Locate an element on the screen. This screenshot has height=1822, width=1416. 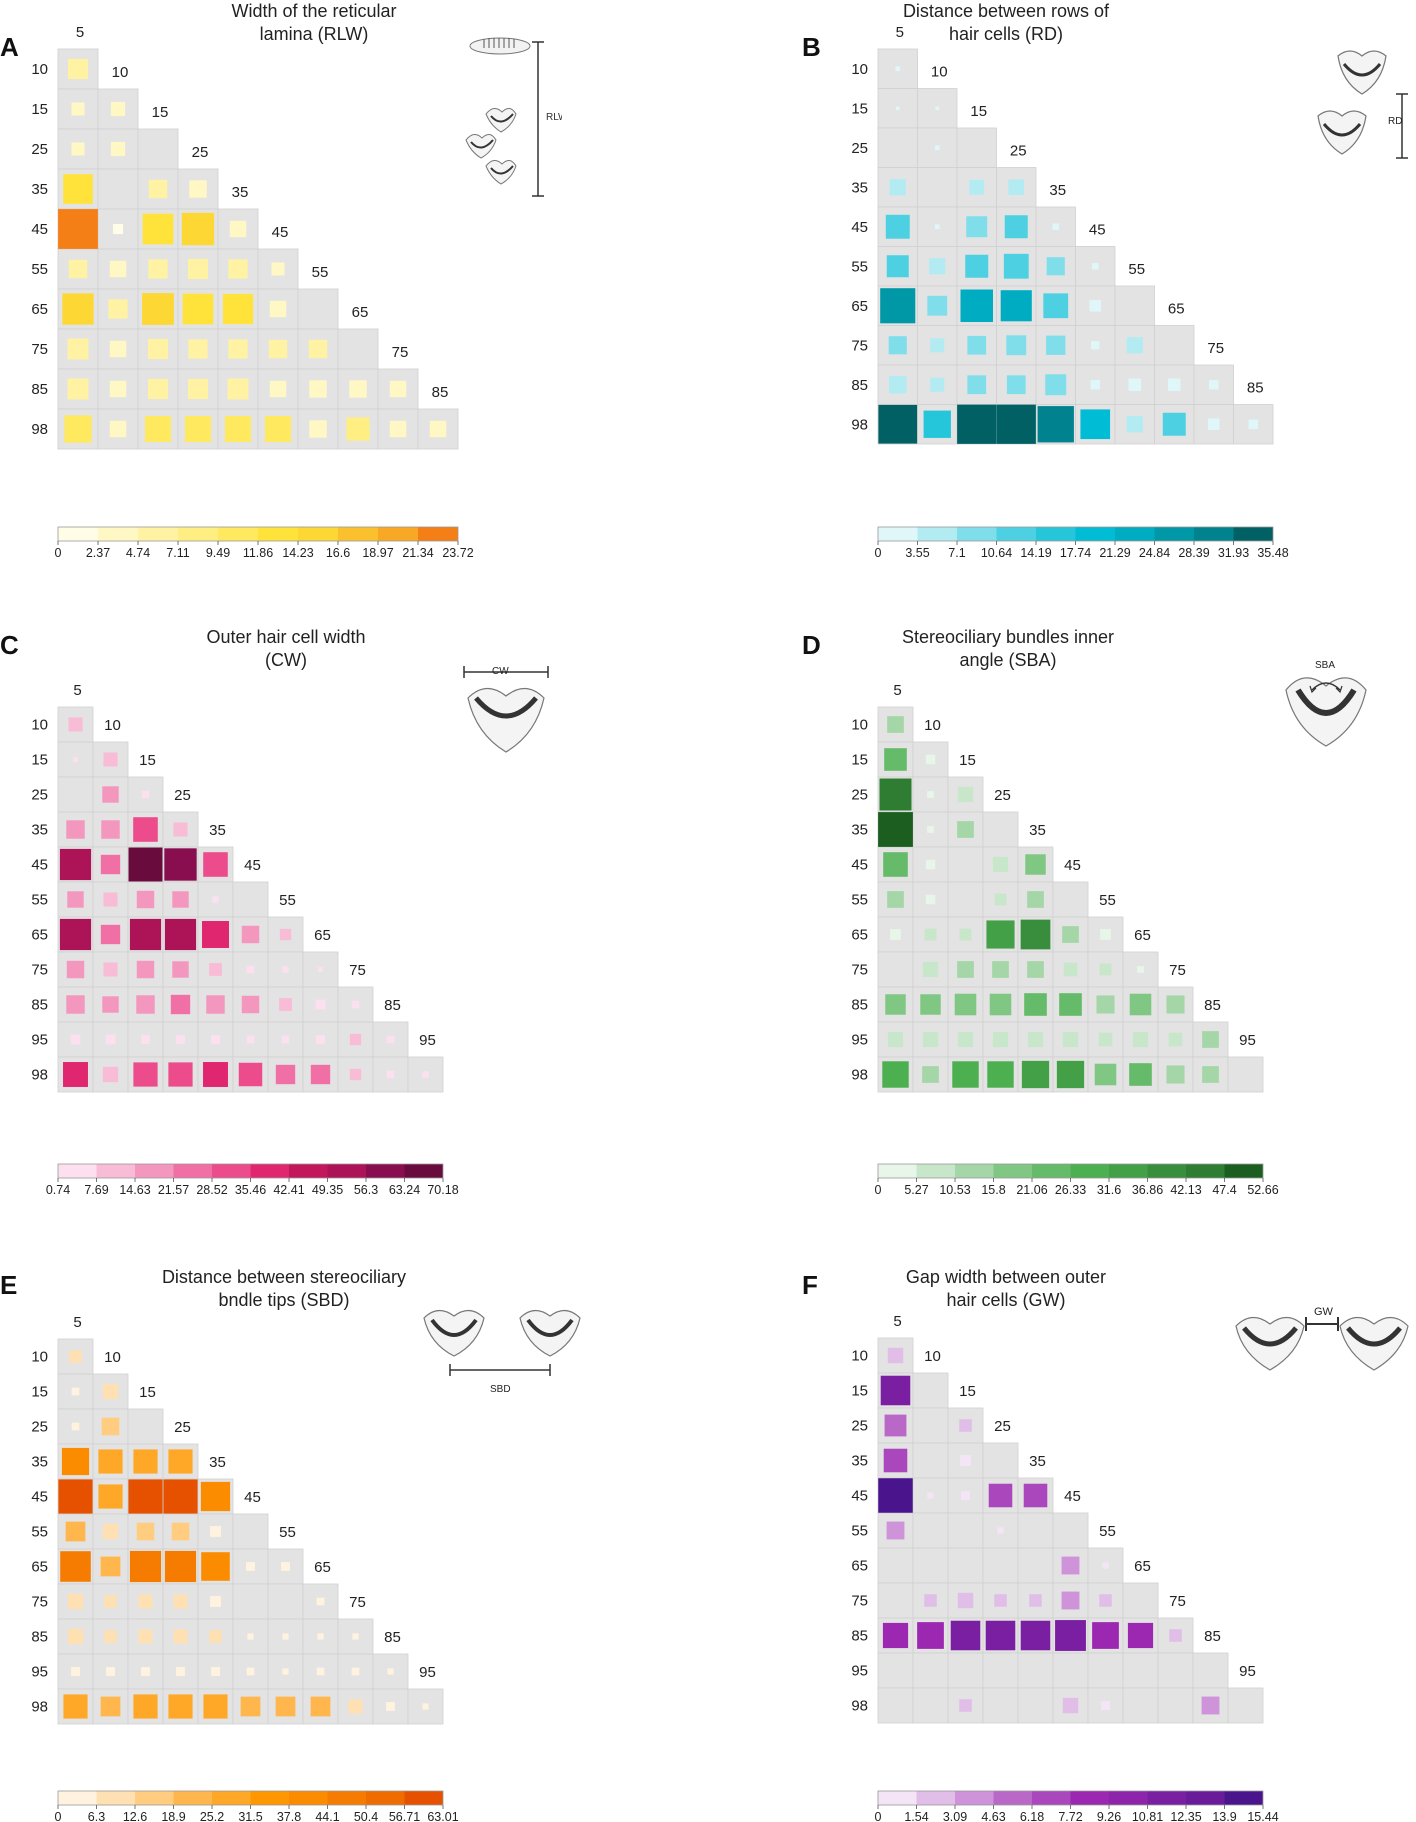
colorbar-tick-label: 63.01 is located at coordinates (442, 1816).